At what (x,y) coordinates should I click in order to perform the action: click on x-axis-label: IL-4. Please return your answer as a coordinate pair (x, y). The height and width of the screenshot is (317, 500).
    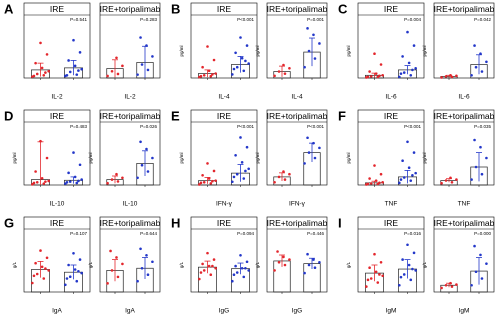
    Looking at the image, I should click on (224, 97).